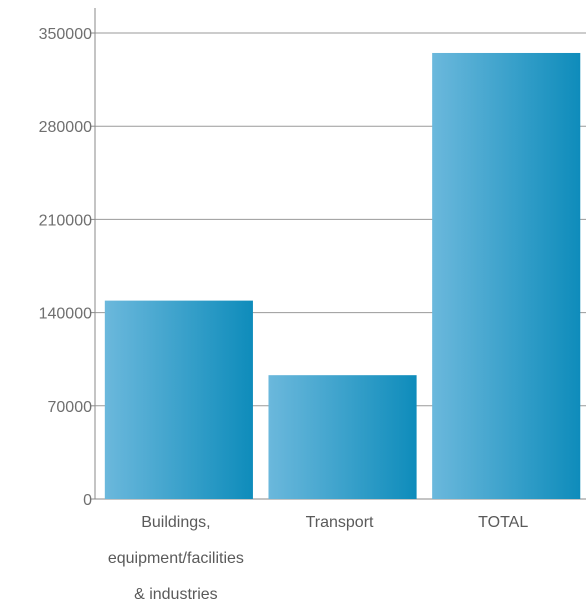  Describe the element at coordinates (70, 407) in the screenshot. I see `y-tick-label: 70000` at that location.